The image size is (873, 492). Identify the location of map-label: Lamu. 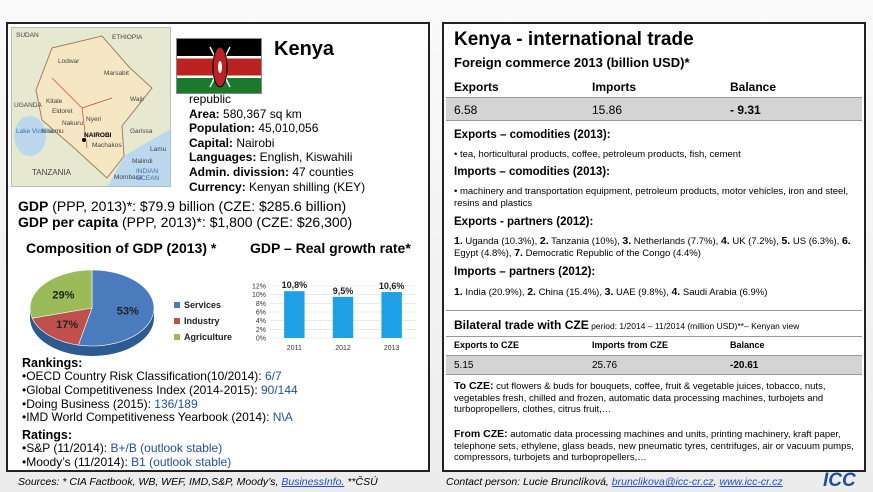
(158, 149).